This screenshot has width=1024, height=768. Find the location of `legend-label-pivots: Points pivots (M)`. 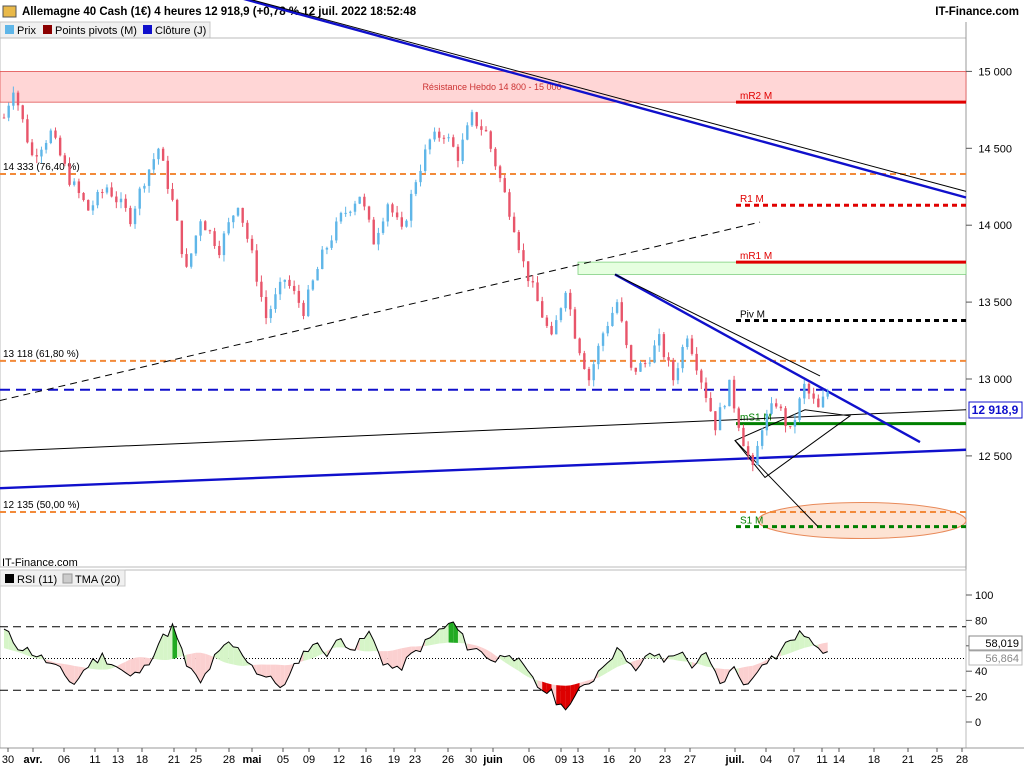

legend-label-pivots: Points pivots (M) is located at coordinates (96, 31).